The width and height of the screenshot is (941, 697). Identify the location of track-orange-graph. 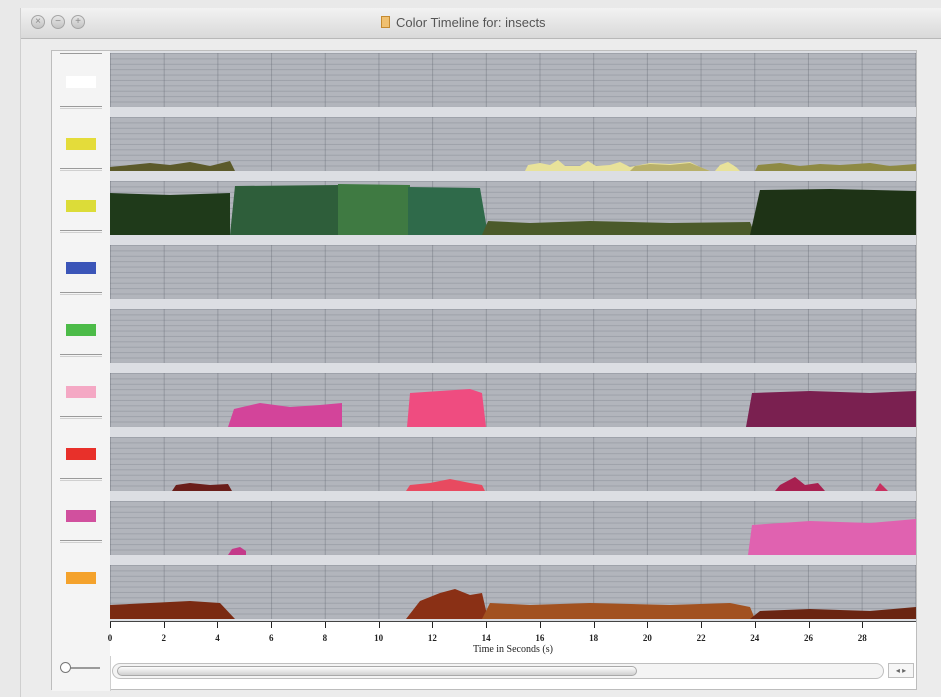
(513, 604).